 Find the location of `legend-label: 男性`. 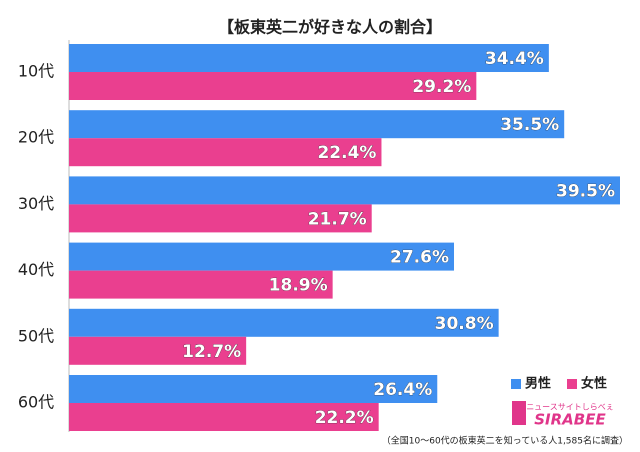

legend-label: 男性 is located at coordinates (538, 384).